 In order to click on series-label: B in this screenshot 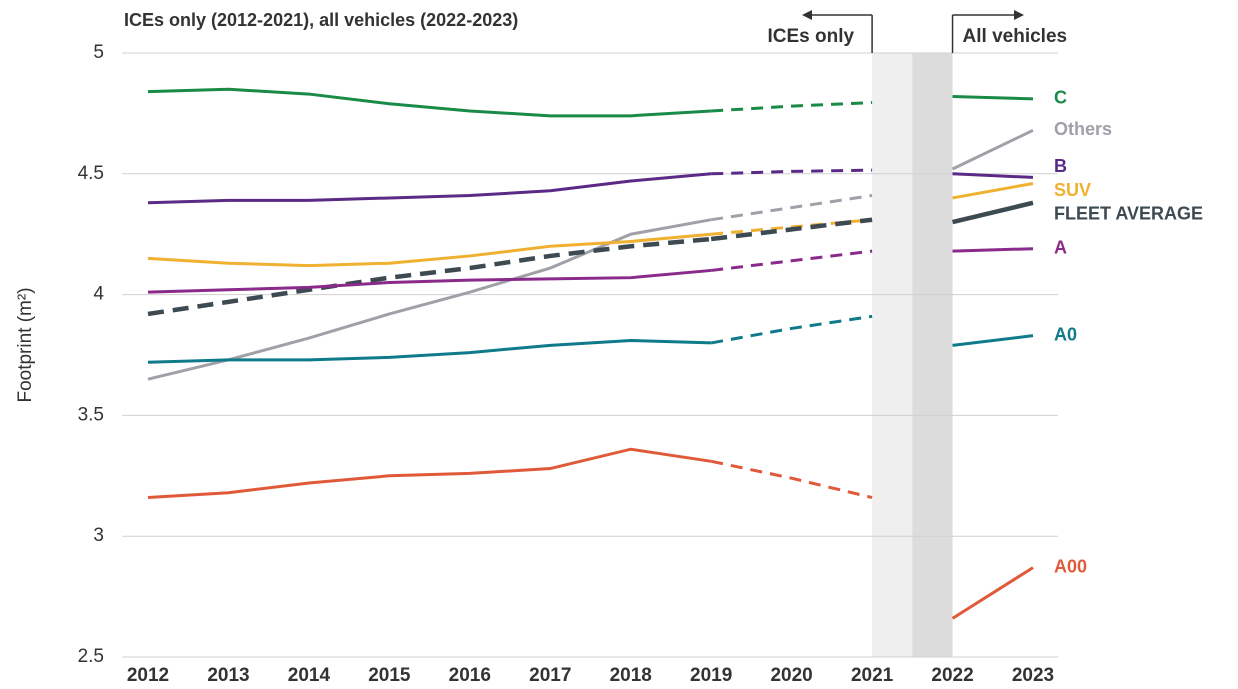, I will do `click(1060, 166)`.